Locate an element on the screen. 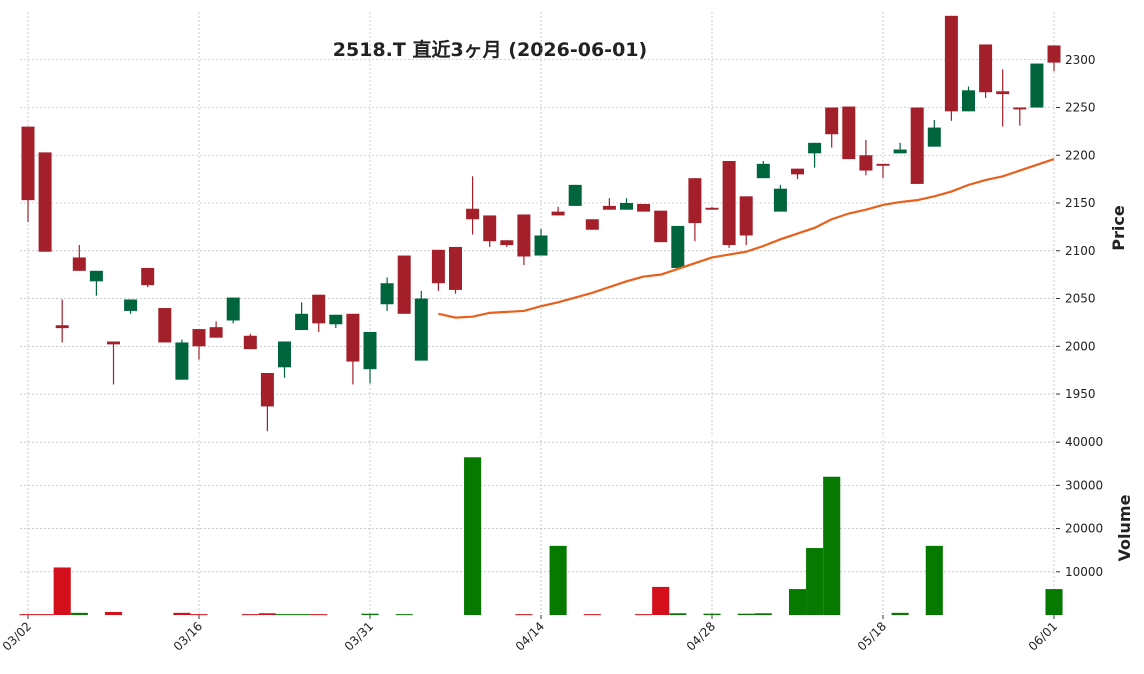 The width and height of the screenshot is (1144, 674). x-tick-label: 03/02 is located at coordinates (17, 636).